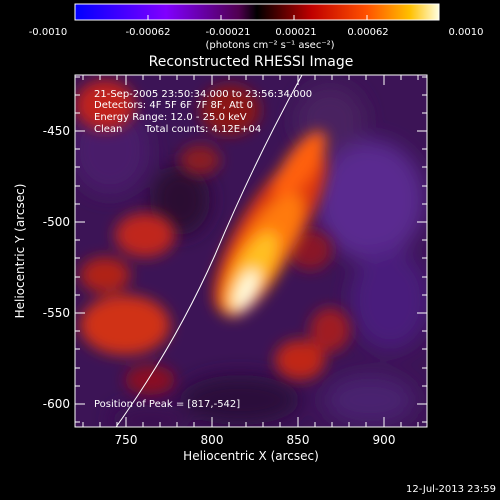  Describe the element at coordinates (56, 313) in the screenshot. I see `y-tick-label: -550` at that location.